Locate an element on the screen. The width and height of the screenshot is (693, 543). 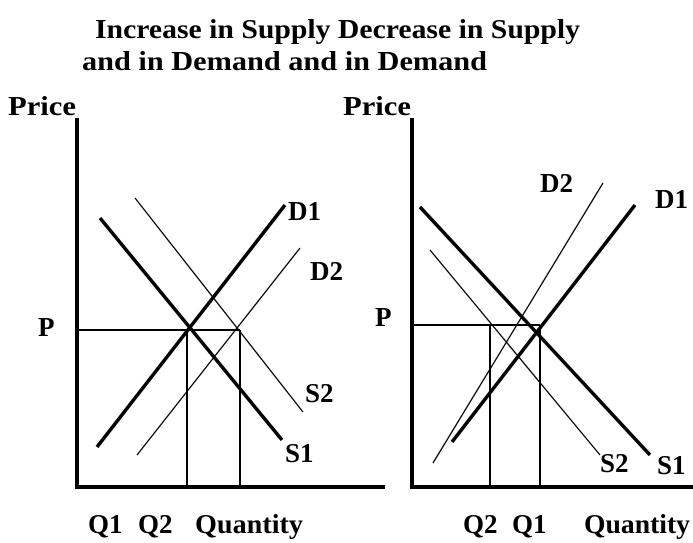
title-line: Increase in Supply Decrease in Supply is located at coordinates (338, 29).